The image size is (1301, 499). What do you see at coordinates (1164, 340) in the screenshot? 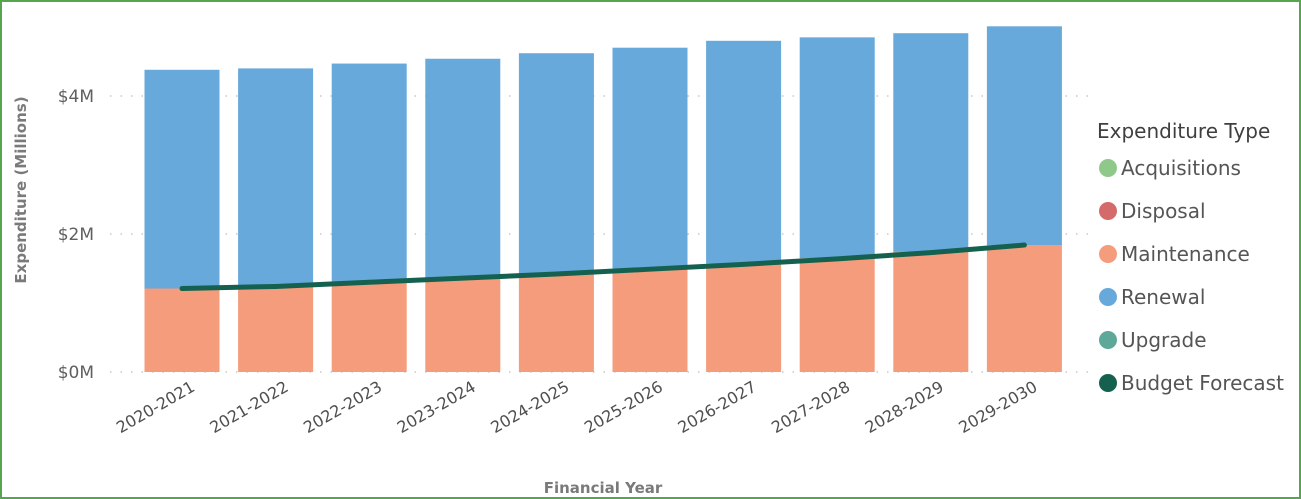
I see `legend-label-upgrade: Upgrade` at bounding box center [1164, 340].